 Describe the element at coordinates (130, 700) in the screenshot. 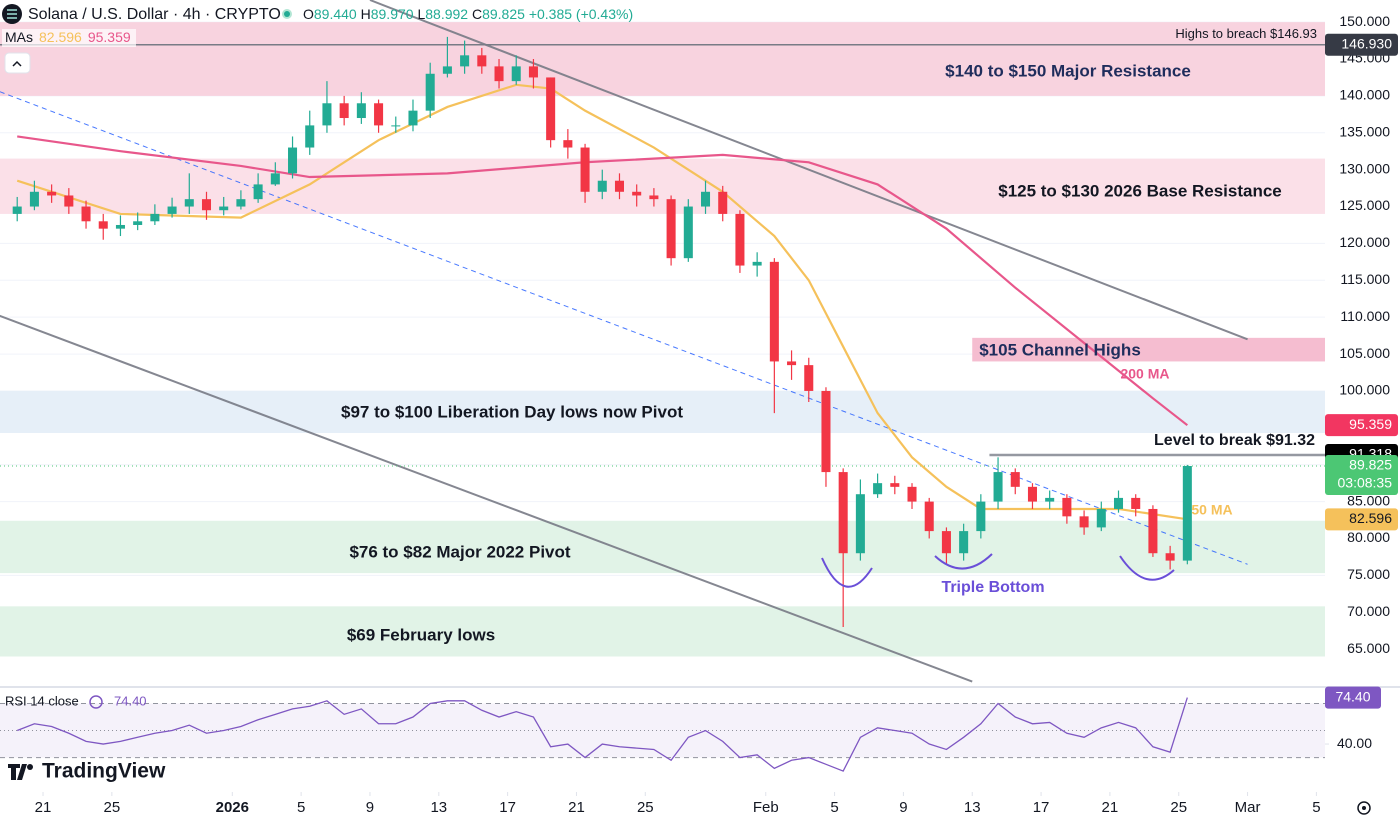

I see `rsi-legend-value: 74.40` at that location.